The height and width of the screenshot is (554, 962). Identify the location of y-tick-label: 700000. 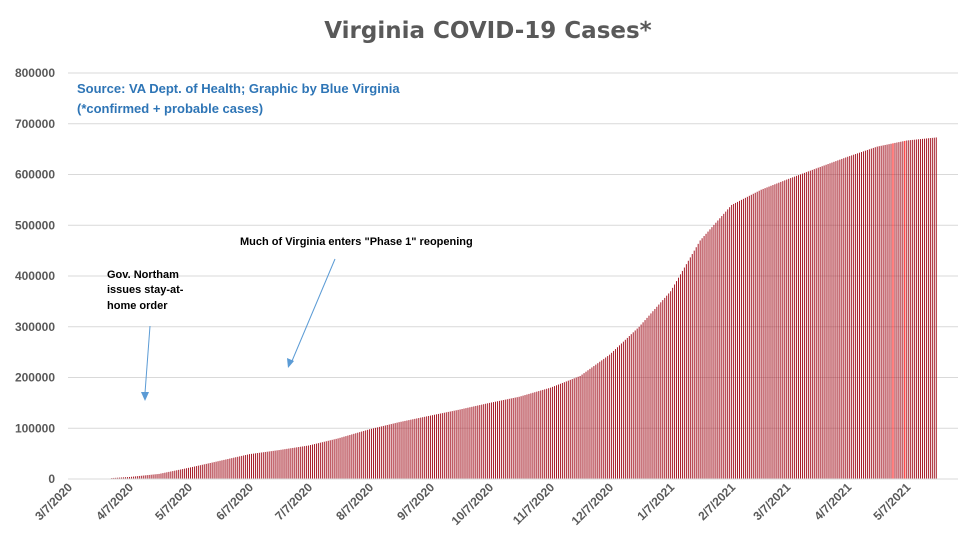
(35, 124).